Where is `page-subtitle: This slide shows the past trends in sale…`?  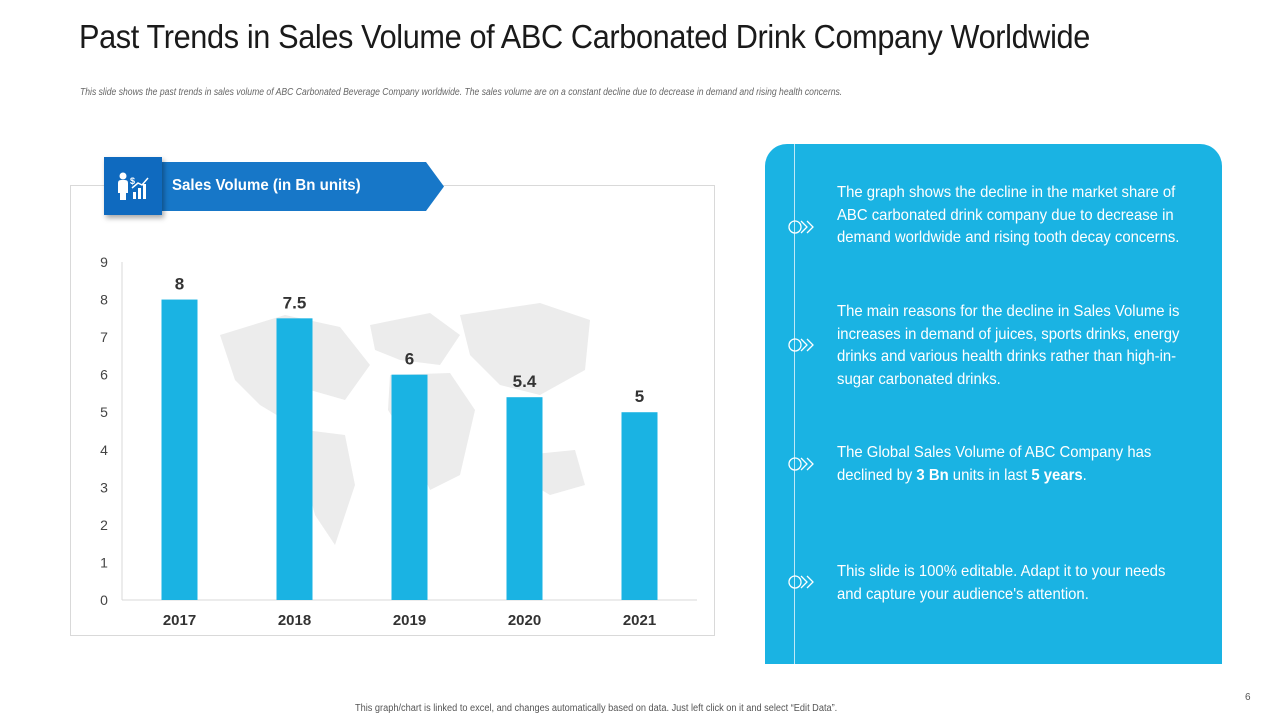 page-subtitle: This slide shows the past trends in sale… is located at coordinates (461, 92).